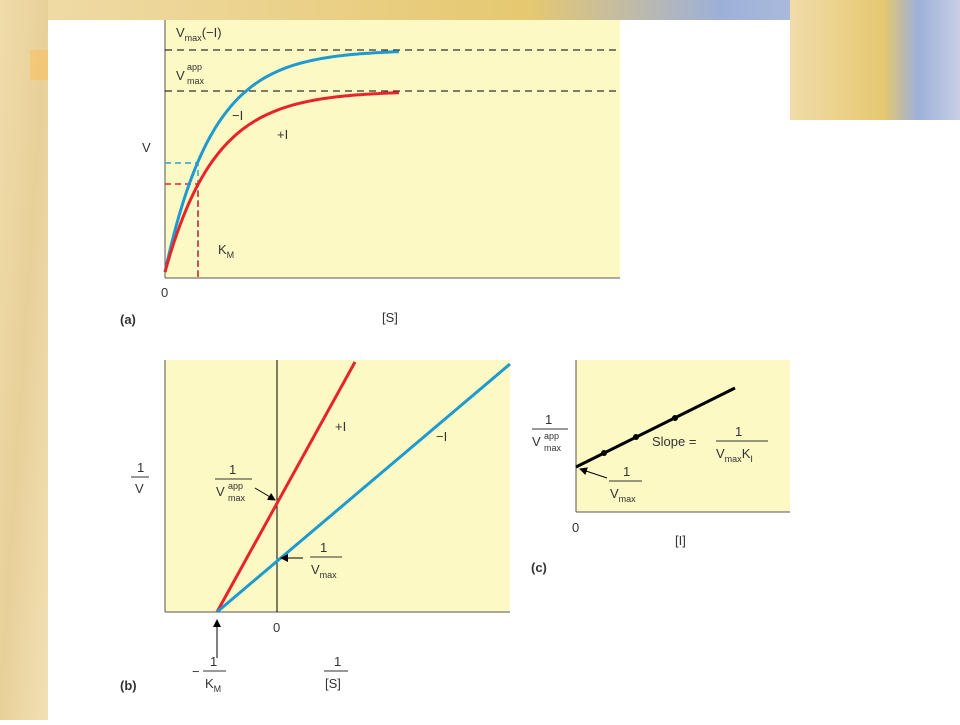 The height and width of the screenshot is (725, 960). I want to click on line-minus-i, so click(363, 488).